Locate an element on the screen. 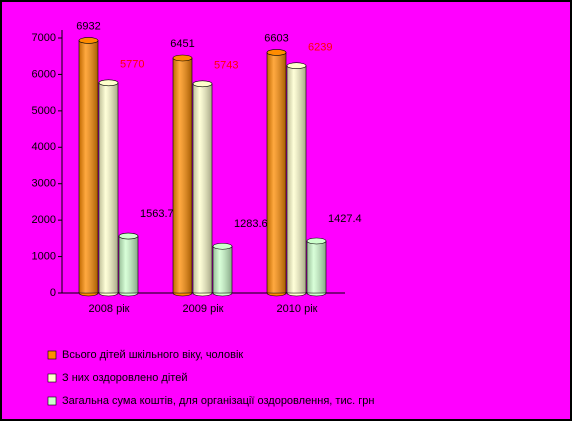 The width and height of the screenshot is (572, 421). value-label: 1427.4 is located at coordinates (345, 219).